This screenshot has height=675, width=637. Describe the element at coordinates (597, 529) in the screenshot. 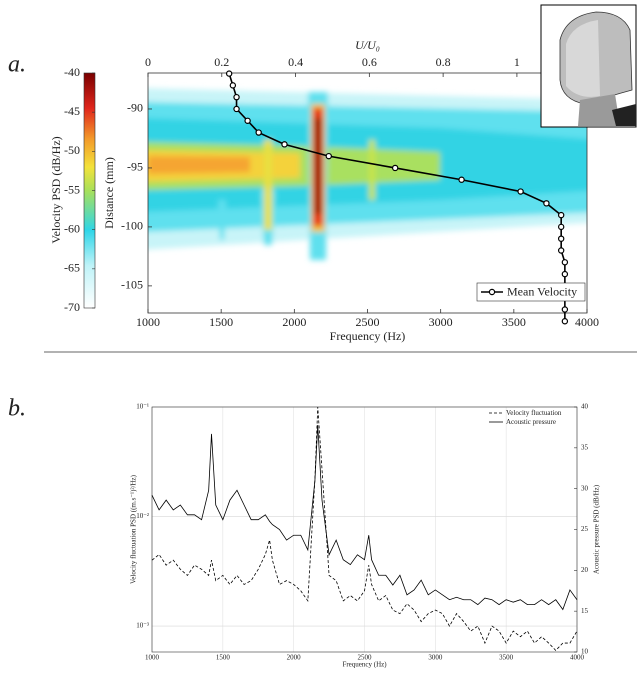

I see `y2-axis-label: Acoustic pressure PSD (dB/Hz)` at that location.